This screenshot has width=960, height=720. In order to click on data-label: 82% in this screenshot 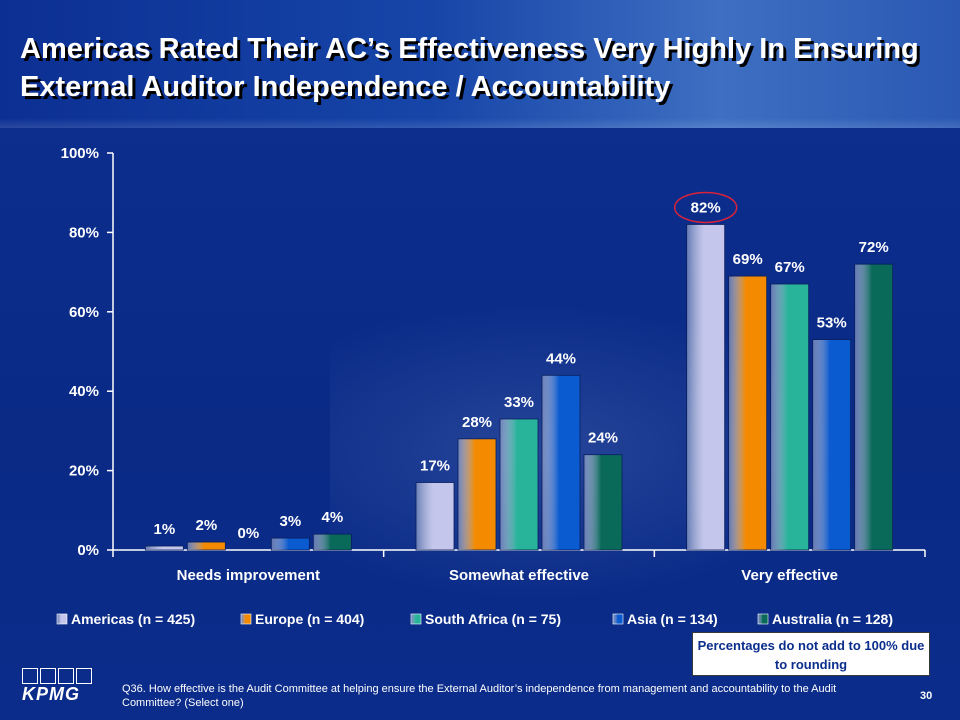, I will do `click(706, 207)`.